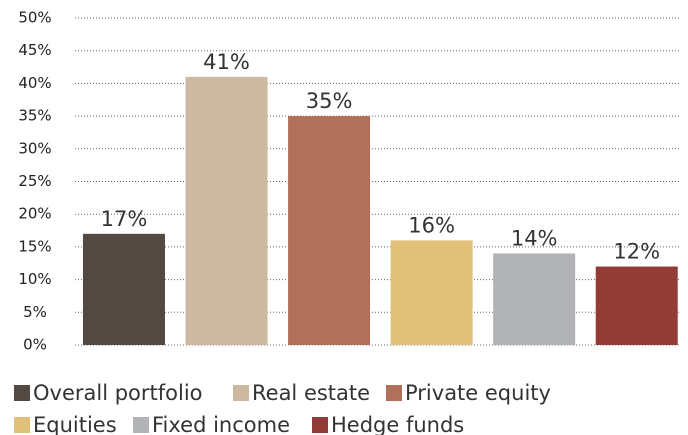  Describe the element at coordinates (34, 279) in the screenshot. I see `y-tick-label: 10%` at that location.